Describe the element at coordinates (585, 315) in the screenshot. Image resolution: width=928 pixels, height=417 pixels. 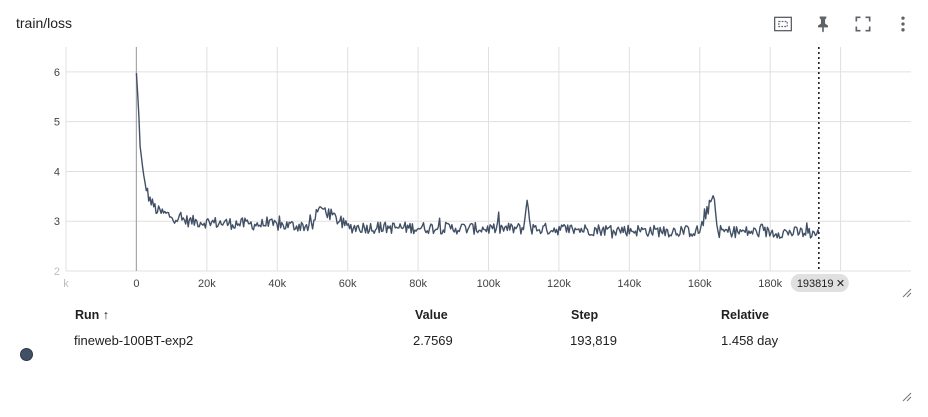
I see `column-header-step: Step` at that location.